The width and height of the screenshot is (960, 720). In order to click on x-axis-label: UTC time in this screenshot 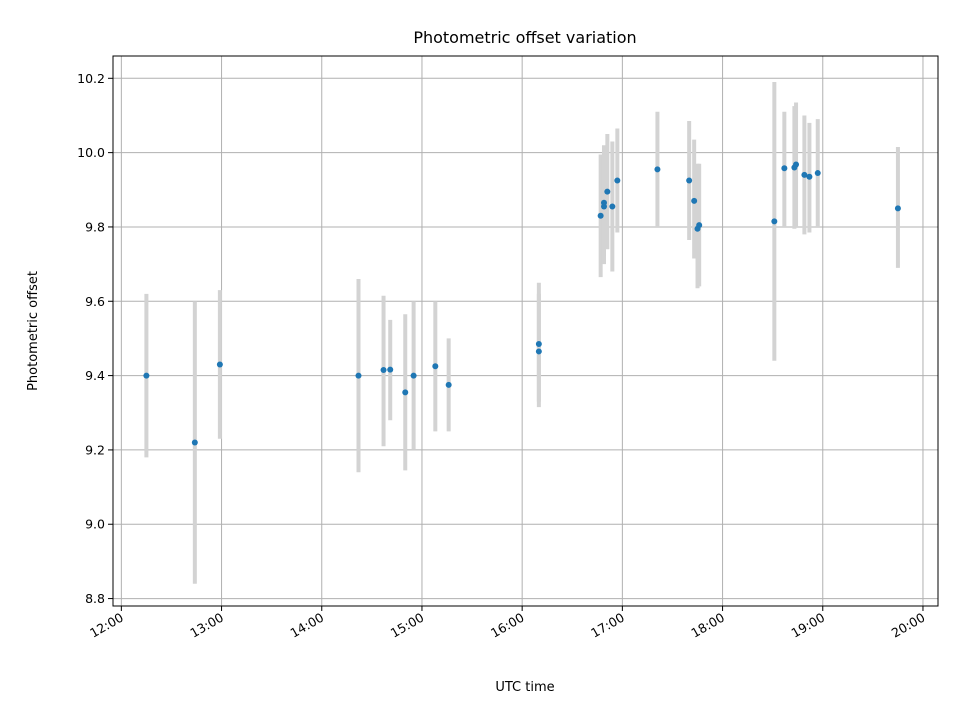, I will do `click(524, 687)`.